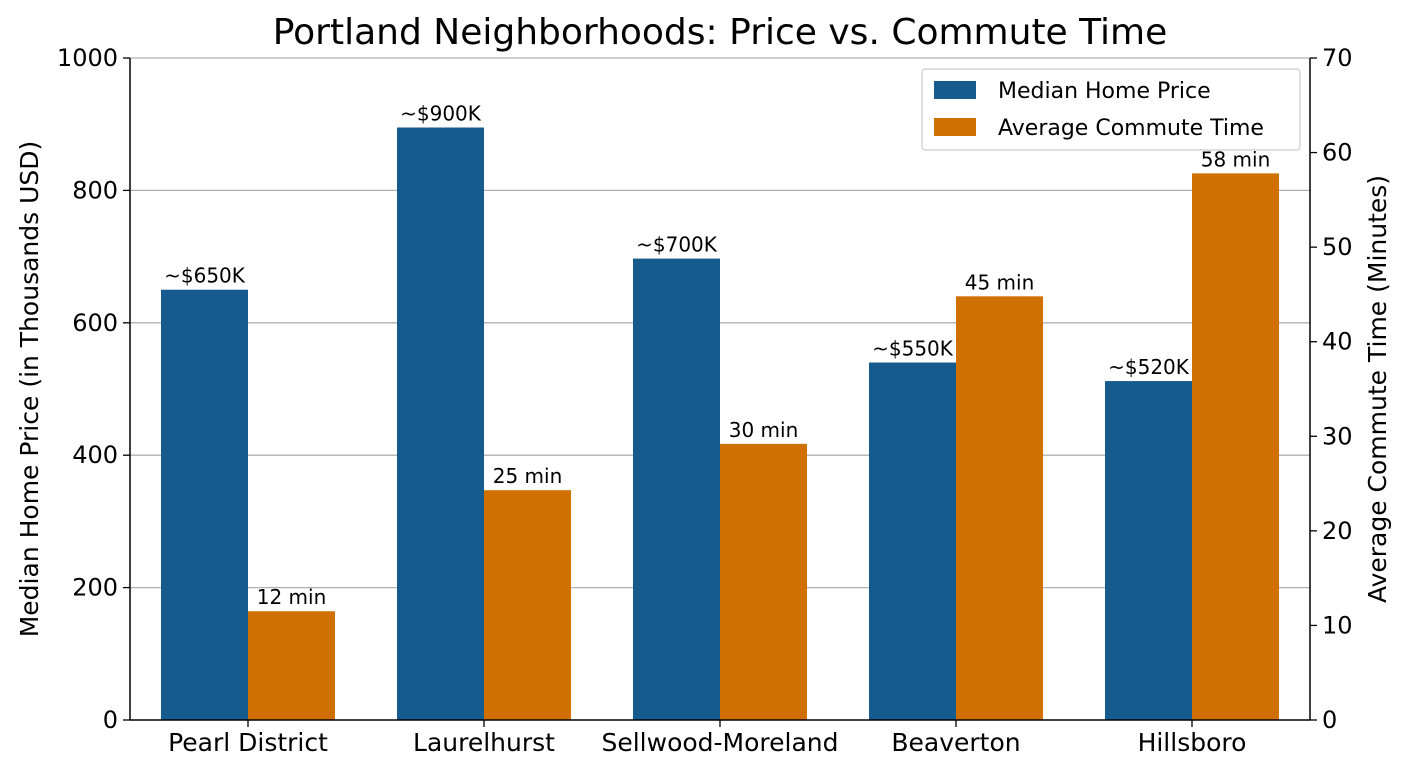 Image resolution: width=1408 pixels, height=768 pixels. What do you see at coordinates (955, 90) in the screenshot?
I see `legend-swatch-median-home-price` at bounding box center [955, 90].